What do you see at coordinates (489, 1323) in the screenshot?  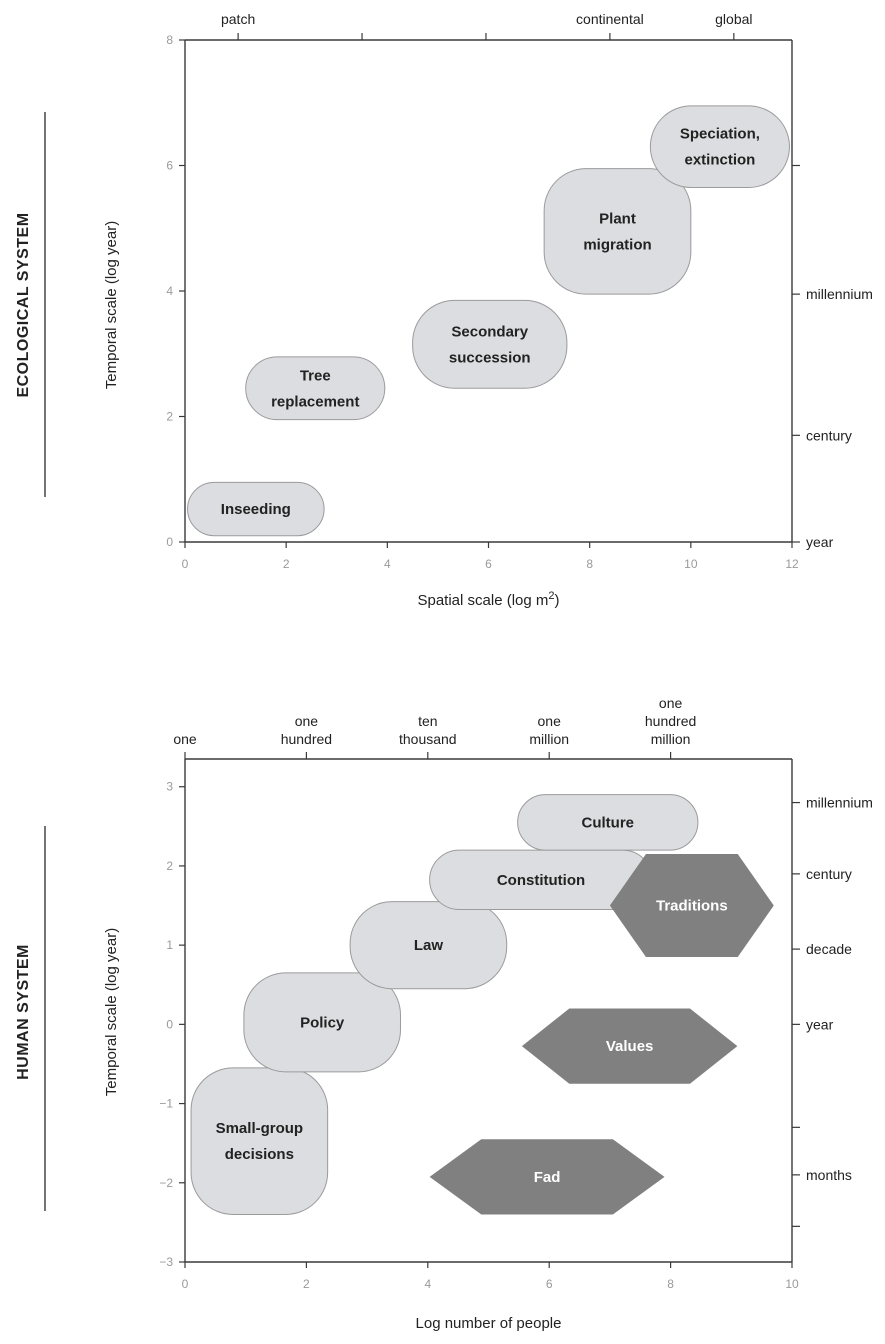 I see `x-axis-title: Log number of people` at bounding box center [489, 1323].